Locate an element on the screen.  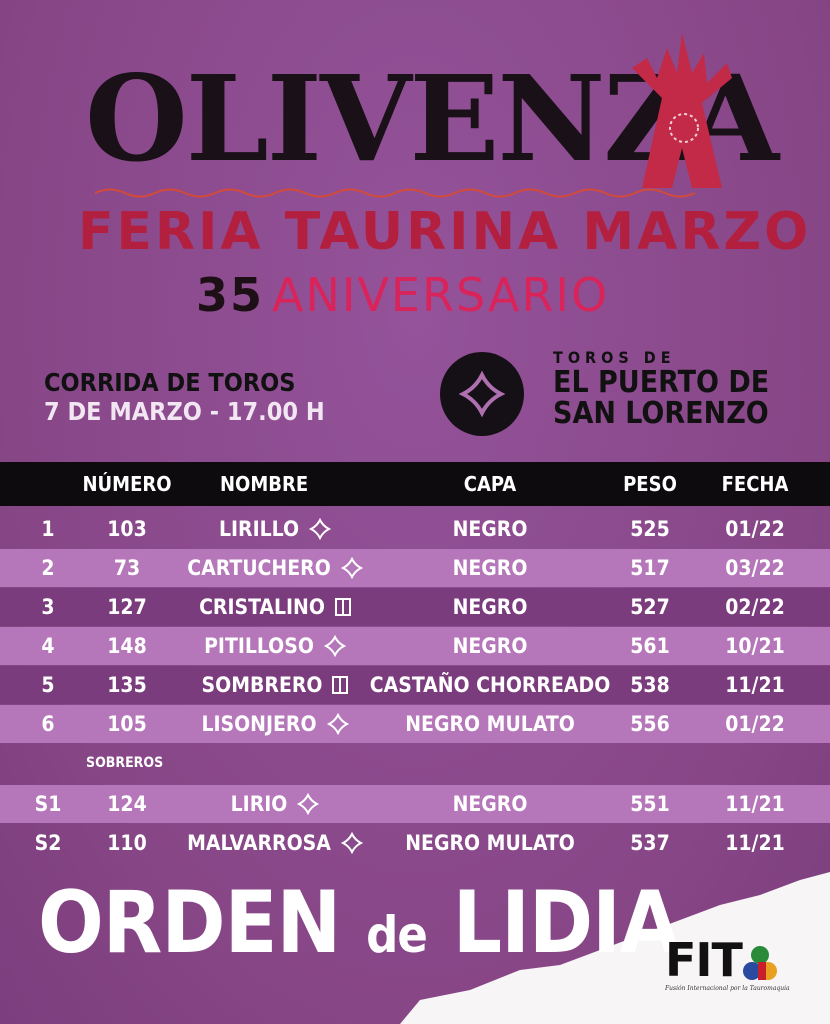
row-nombre: LISONJERO is located at coordinates (259, 724).